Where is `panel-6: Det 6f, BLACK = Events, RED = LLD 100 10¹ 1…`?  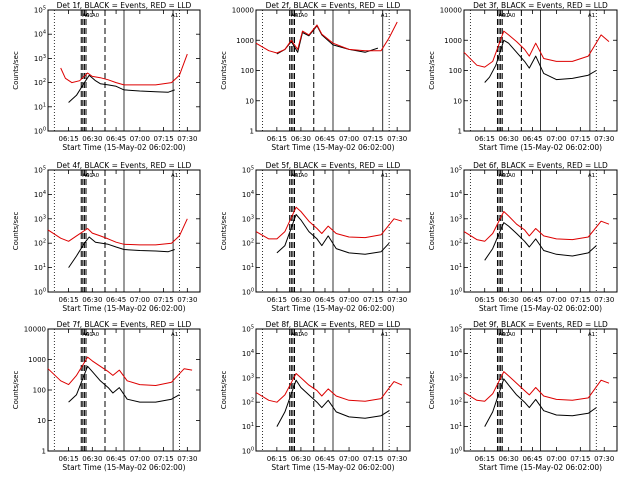 panel-6: Det 6f, BLACK = Events, RED = LLD 100 10¹ 1… is located at coordinates (523, 237).